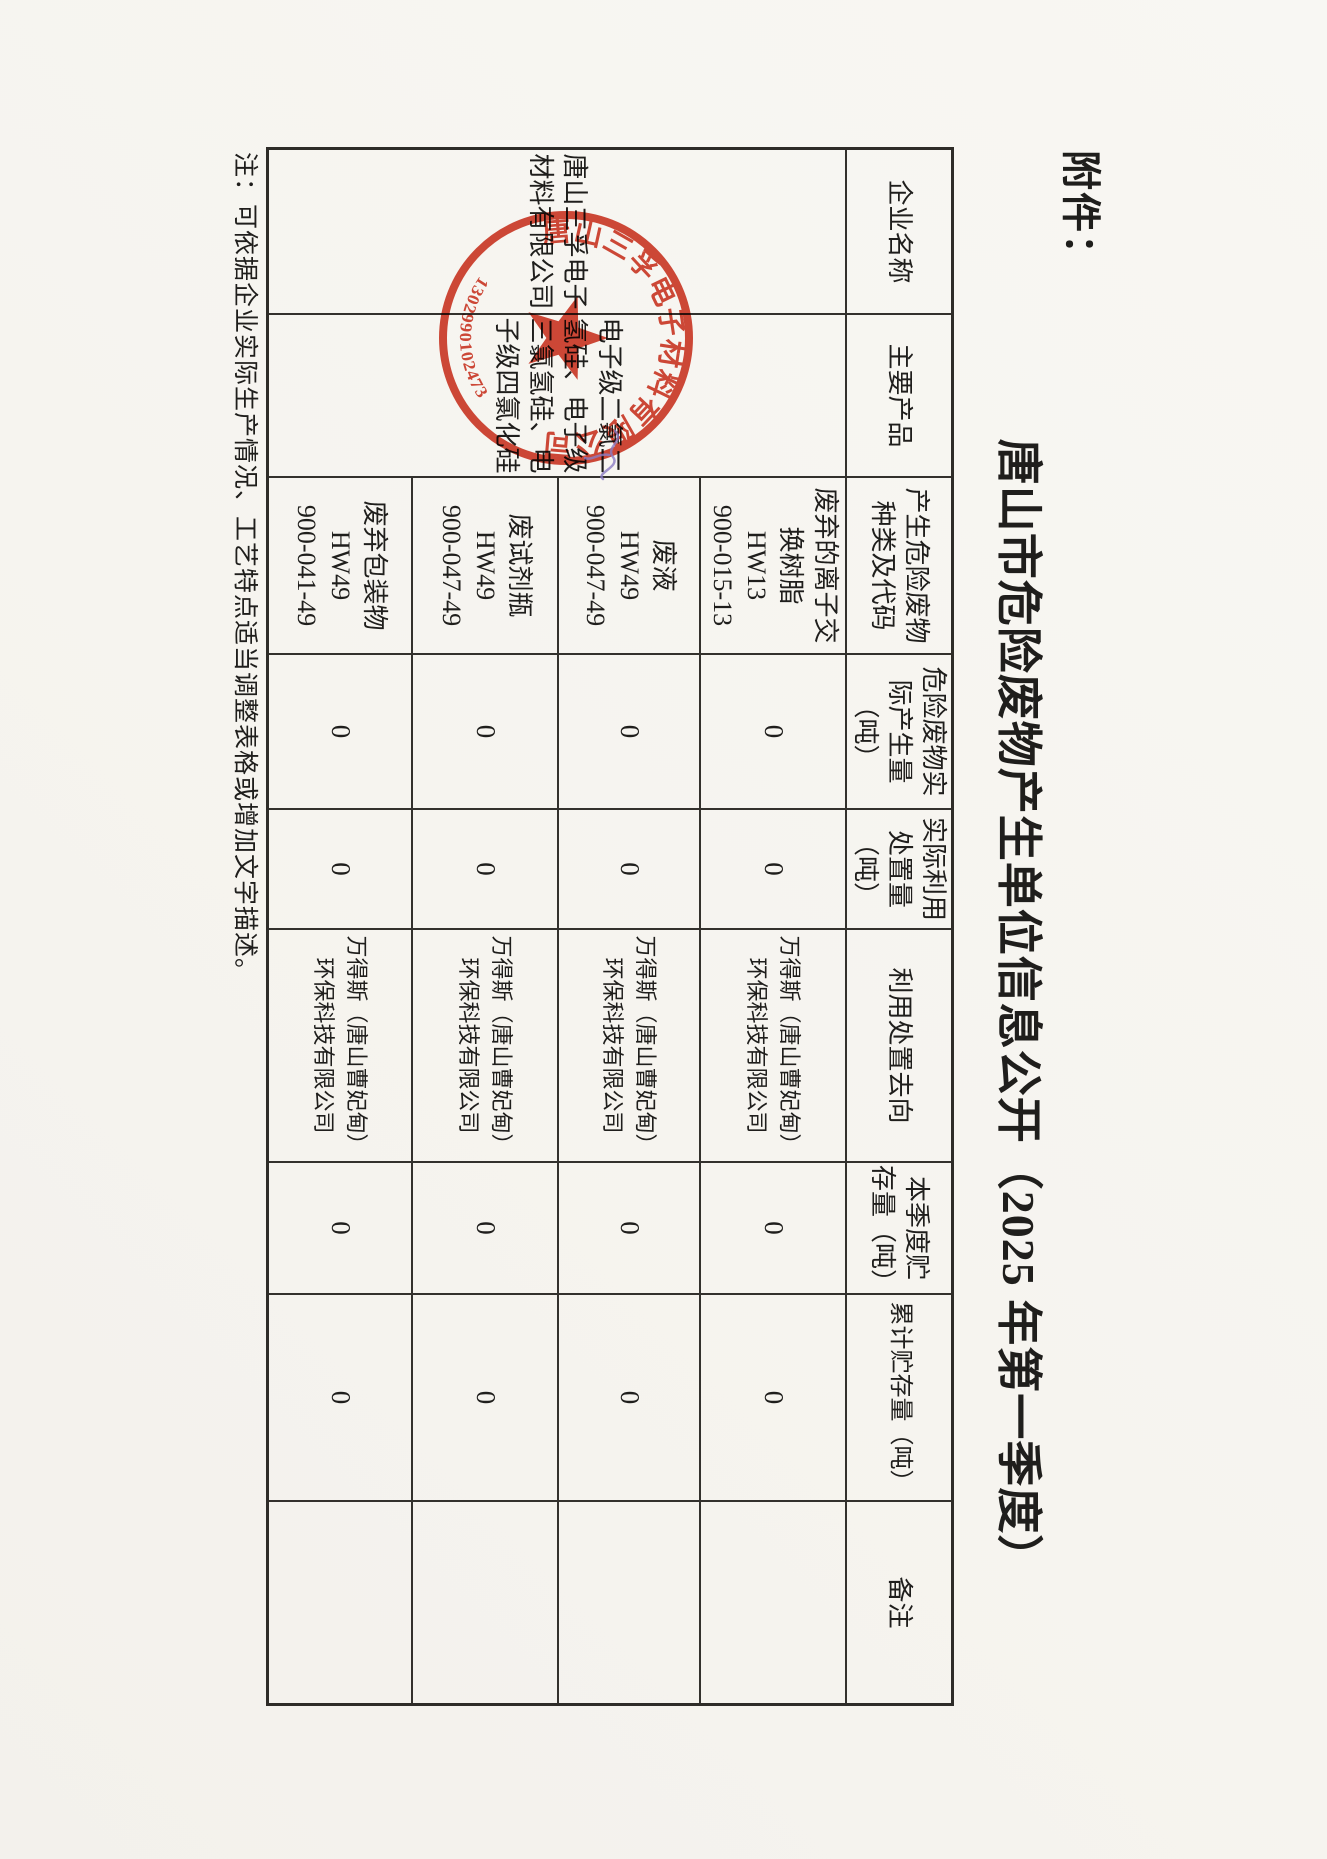 This screenshot has height=1859, width=1327. Describe the element at coordinates (898, 870) in the screenshot. I see `header-cell-actual-utilized: 实际利用 处置量 （吨）` at that location.